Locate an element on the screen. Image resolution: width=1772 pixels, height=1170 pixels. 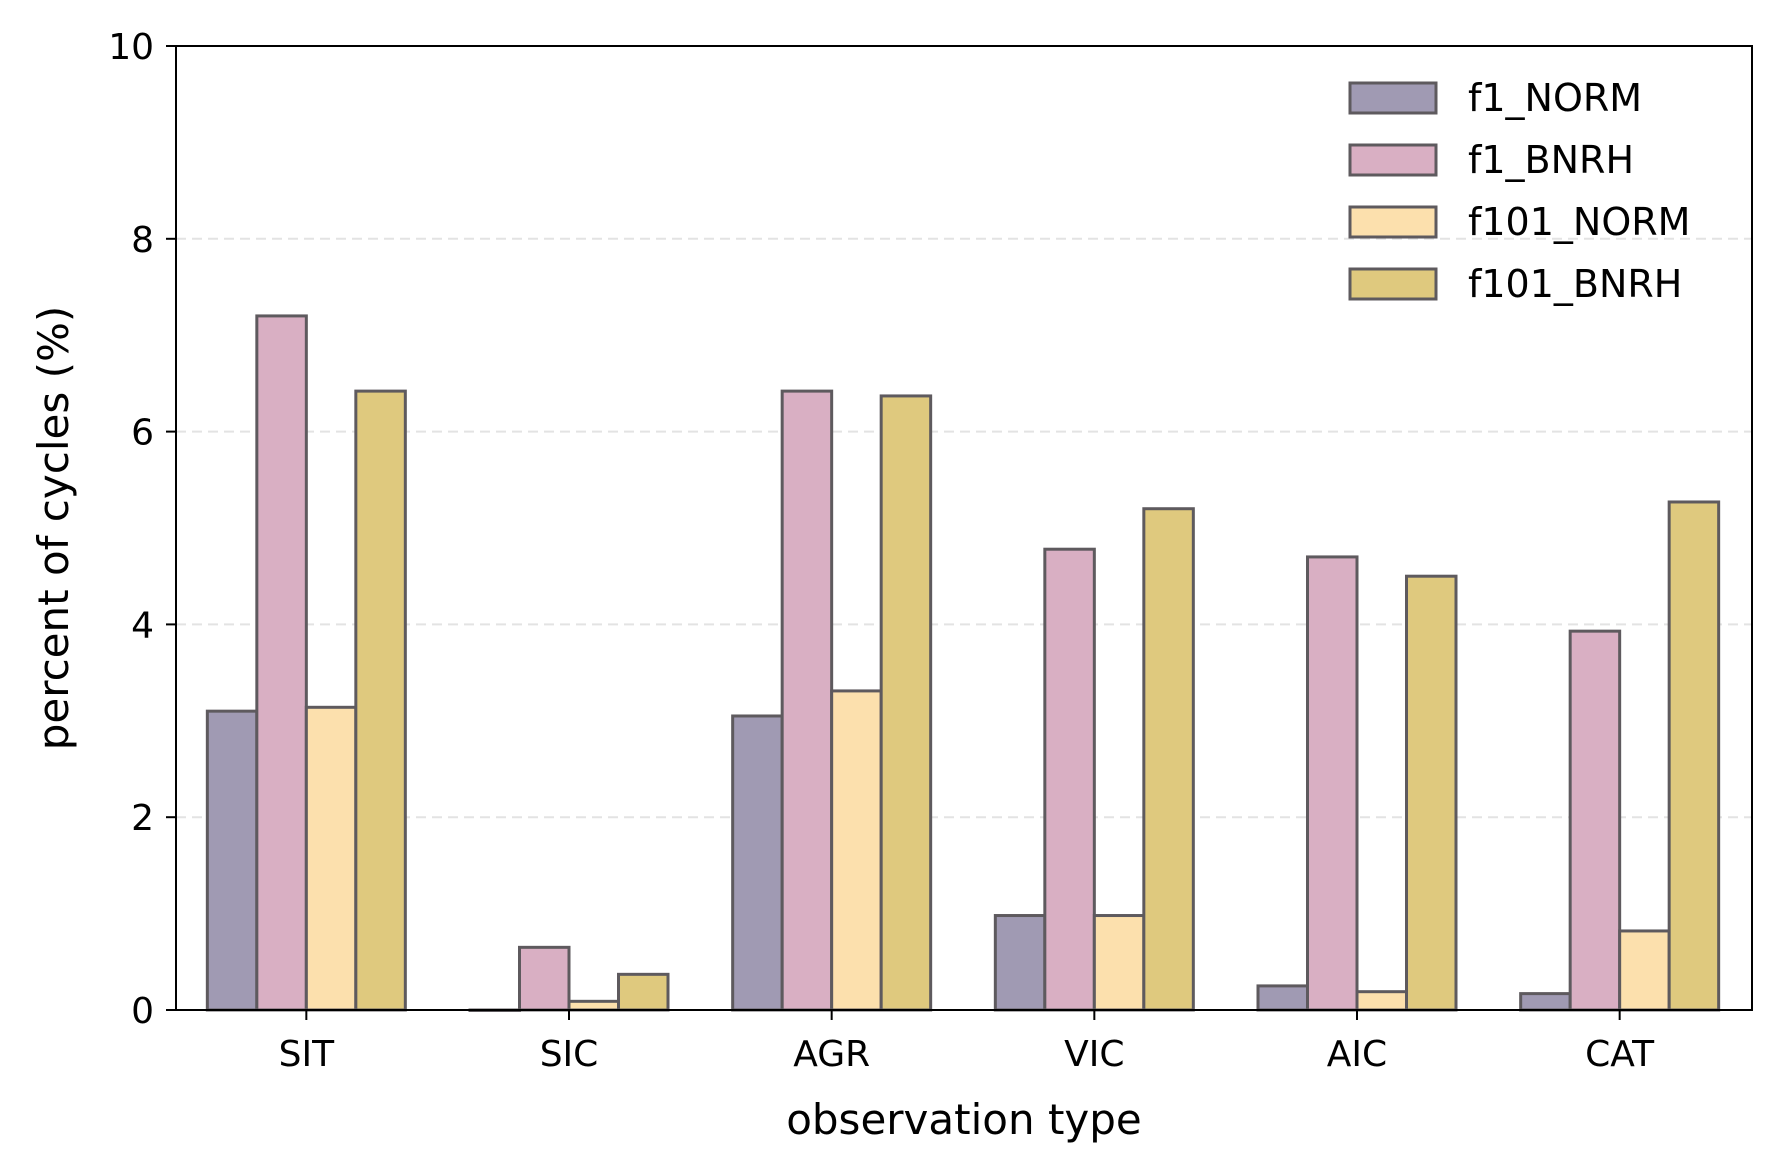
legend-label: f101_BNRH is located at coordinates (1575, 284).